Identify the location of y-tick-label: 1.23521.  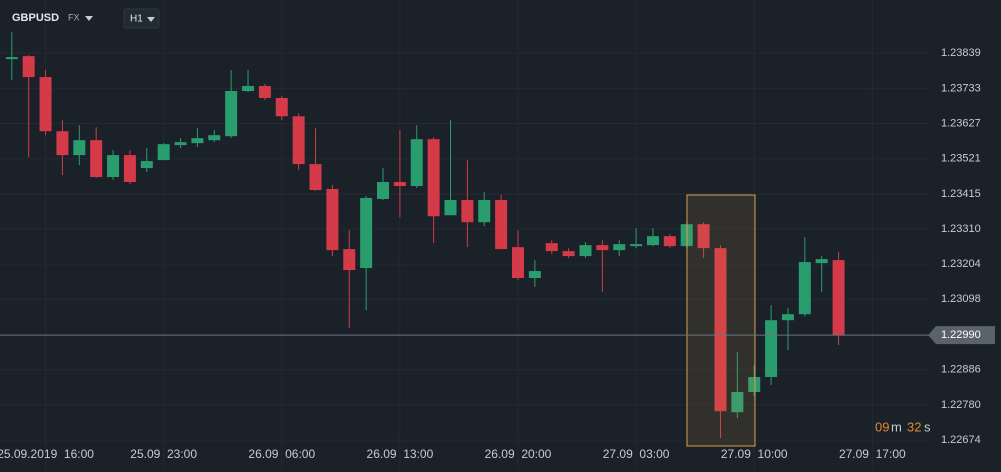
(961, 159).